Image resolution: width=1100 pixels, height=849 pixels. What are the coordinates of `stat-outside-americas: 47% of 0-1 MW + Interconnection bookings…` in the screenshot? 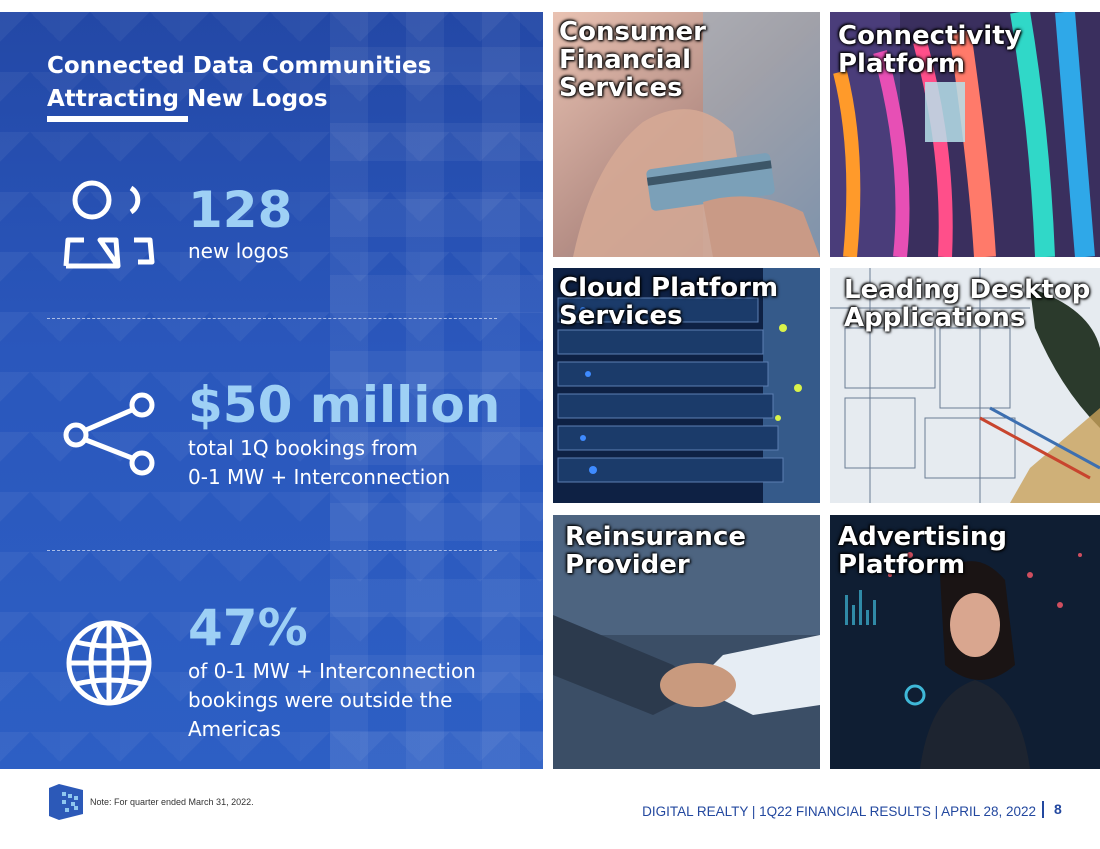 It's located at (332, 673).